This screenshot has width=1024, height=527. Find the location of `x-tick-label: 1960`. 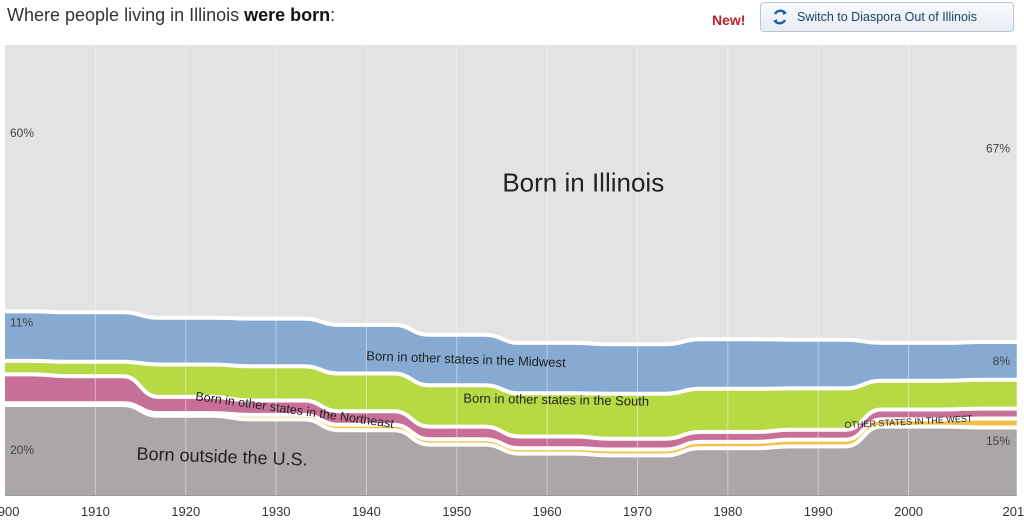

x-tick-label: 1960 is located at coordinates (547, 511).